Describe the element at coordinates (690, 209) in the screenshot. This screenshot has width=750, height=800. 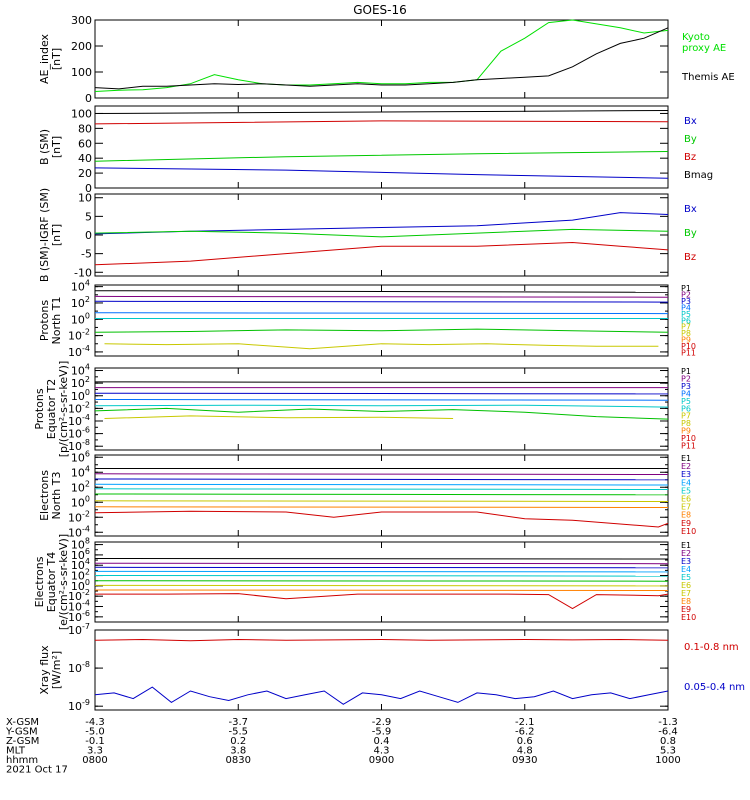
I see `legend-item: Bx` at that location.